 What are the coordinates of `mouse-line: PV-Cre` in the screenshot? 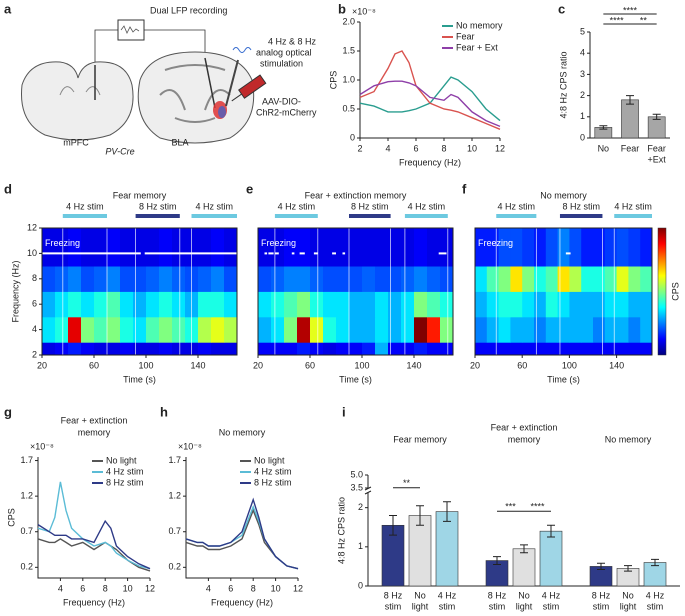 It's located at (119, 151).